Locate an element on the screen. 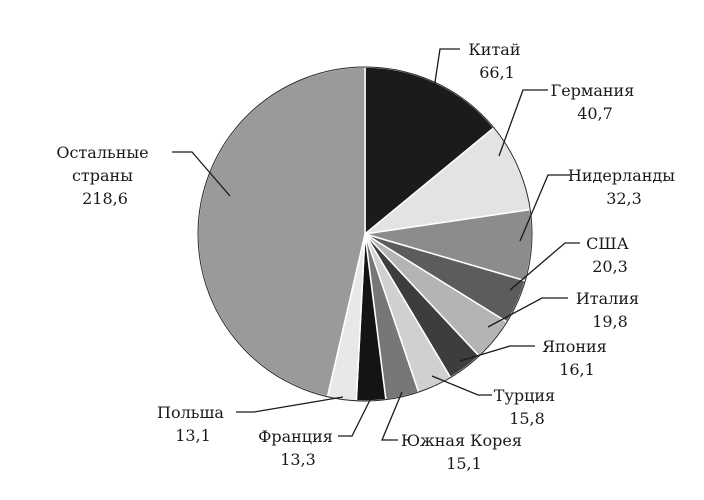 This screenshot has height=500, width=704. label-other-name-line1: Остальные is located at coordinates (102, 152).